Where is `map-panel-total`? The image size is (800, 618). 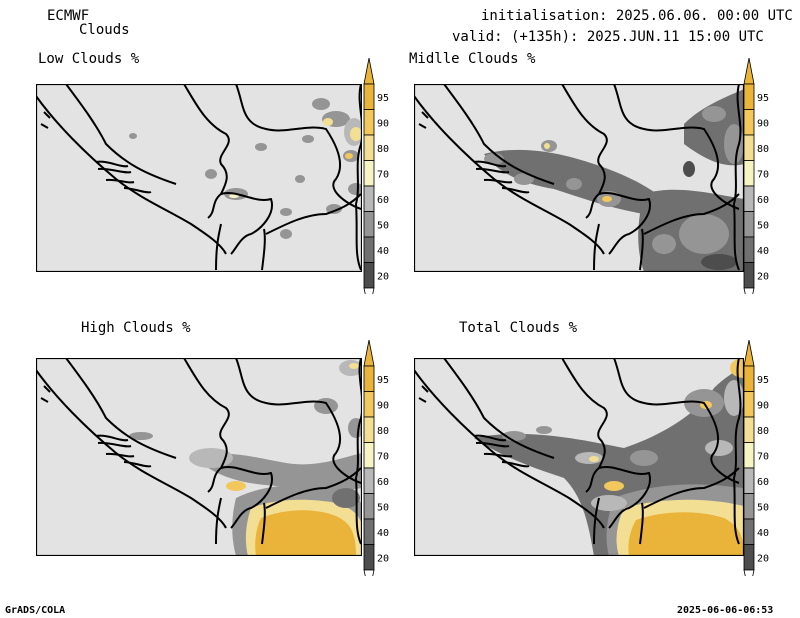 map-panel-total is located at coordinates (579, 457).